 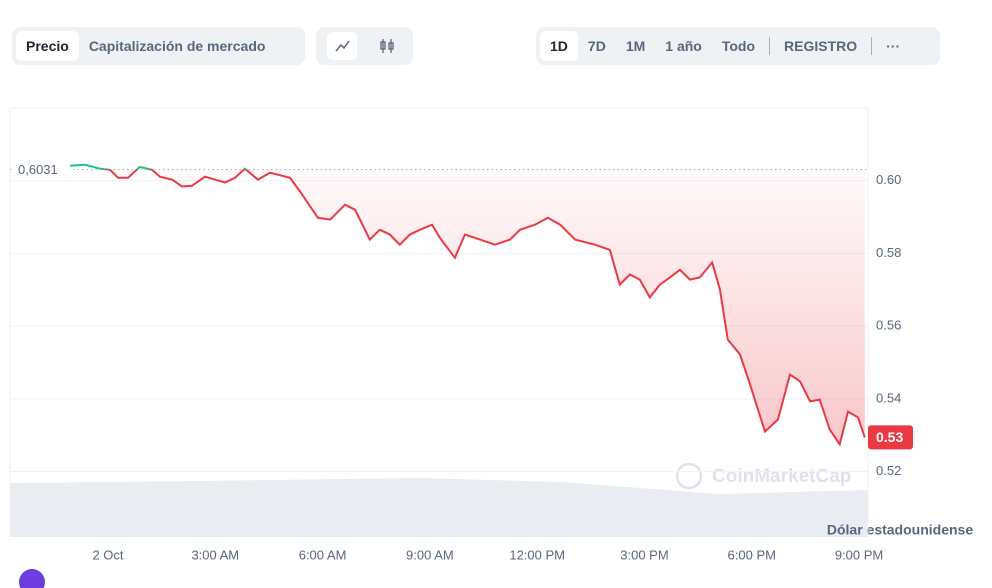 What do you see at coordinates (537, 554) in the screenshot?
I see `x-tick-label: 12:00 PM` at bounding box center [537, 554].